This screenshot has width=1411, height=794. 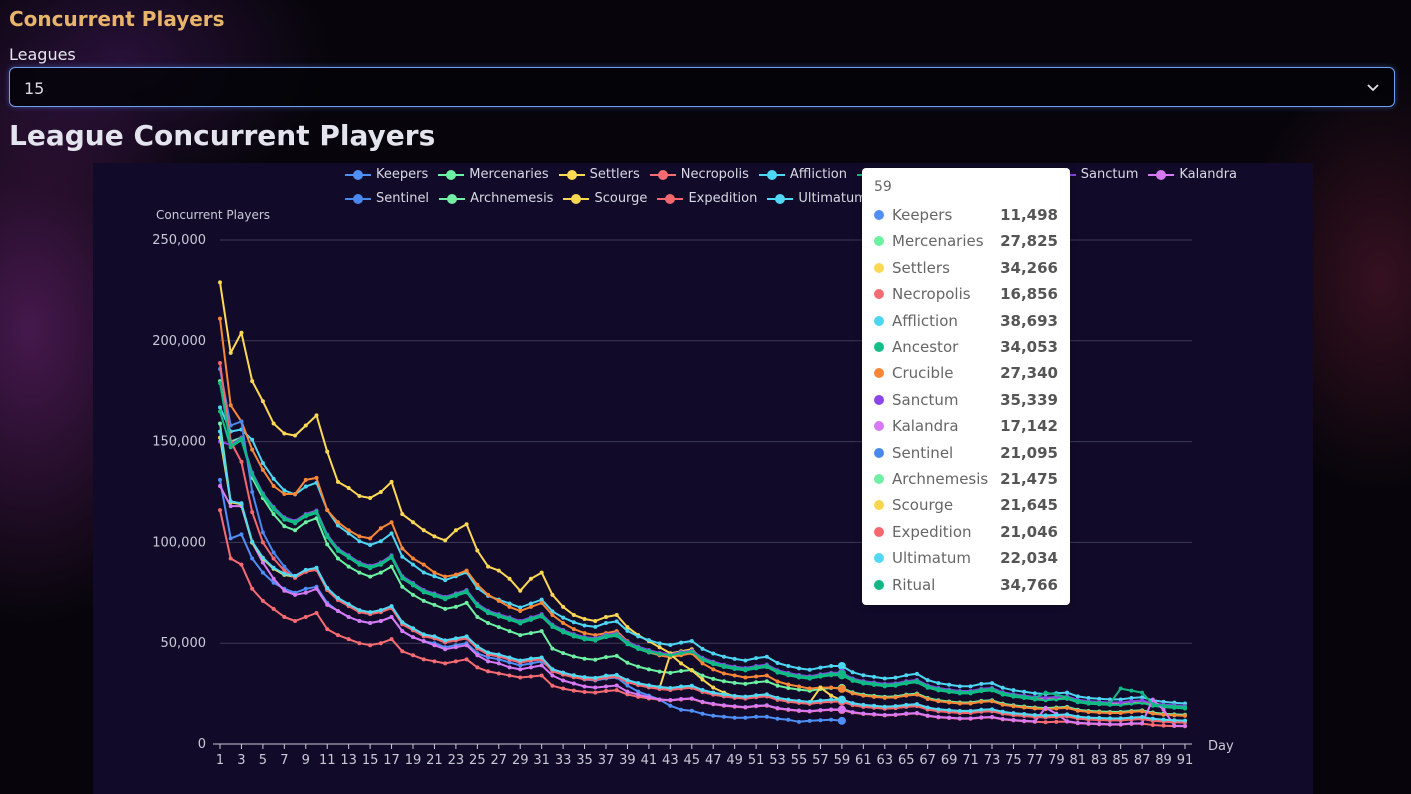 What do you see at coordinates (707, 198) in the screenshot?
I see `legend-item-expedition: Expedition` at bounding box center [707, 198].